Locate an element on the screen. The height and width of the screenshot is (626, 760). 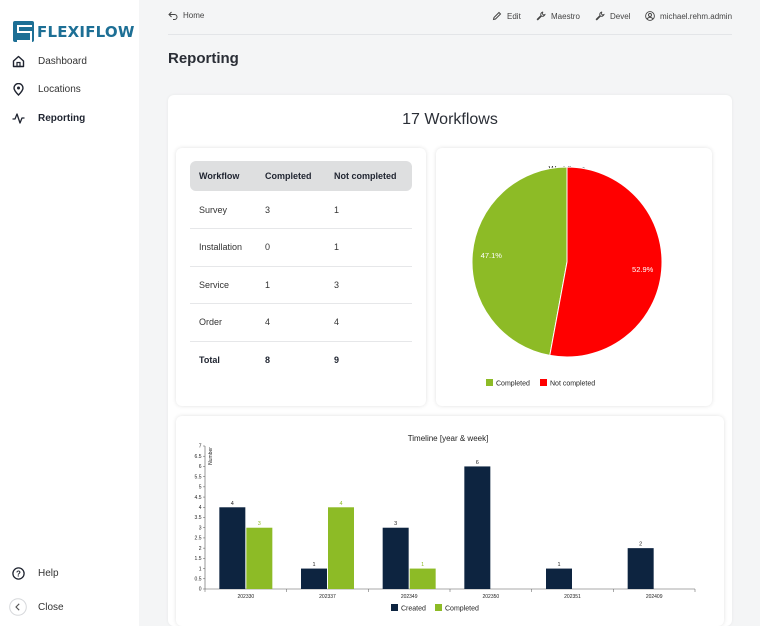
x-tick-label: 202337 is located at coordinates (327, 597).